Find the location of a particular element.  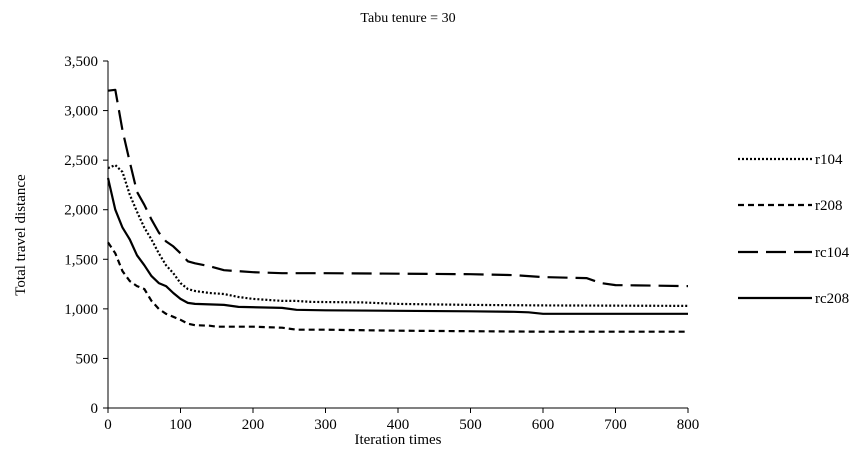

x-tick-label: 600 is located at coordinates (543, 425).